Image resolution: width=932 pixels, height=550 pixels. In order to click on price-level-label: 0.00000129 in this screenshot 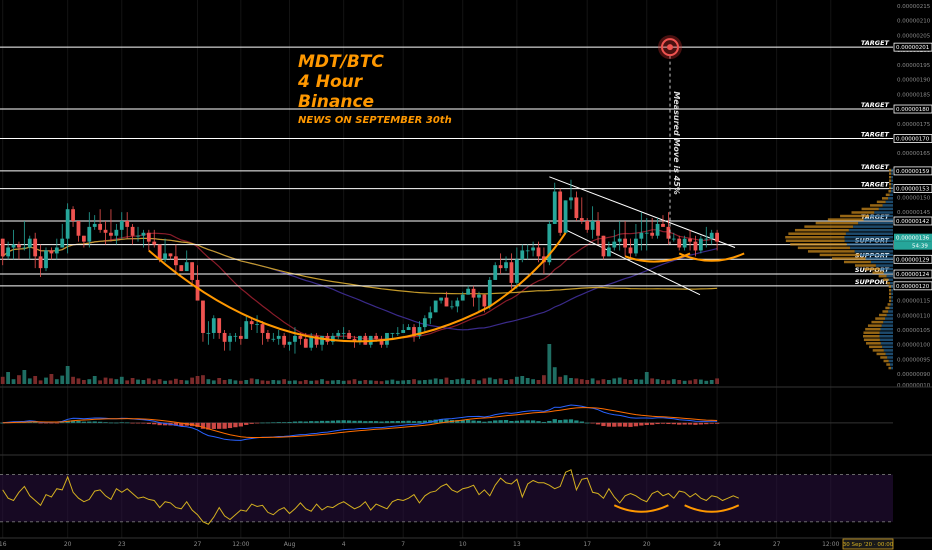, I will do `click(913, 260)`.